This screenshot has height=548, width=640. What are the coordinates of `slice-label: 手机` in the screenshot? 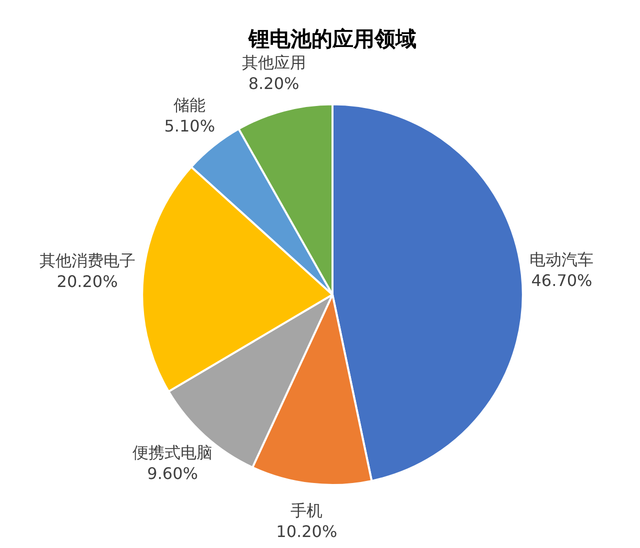 It's located at (306, 510).